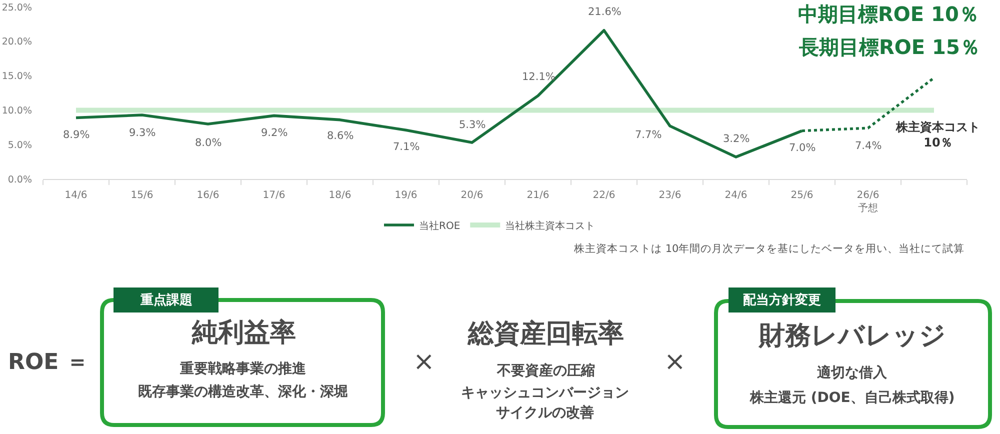  Describe the element at coordinates (340, 195) in the screenshot. I see `x-tick-label: 18/6` at that location.